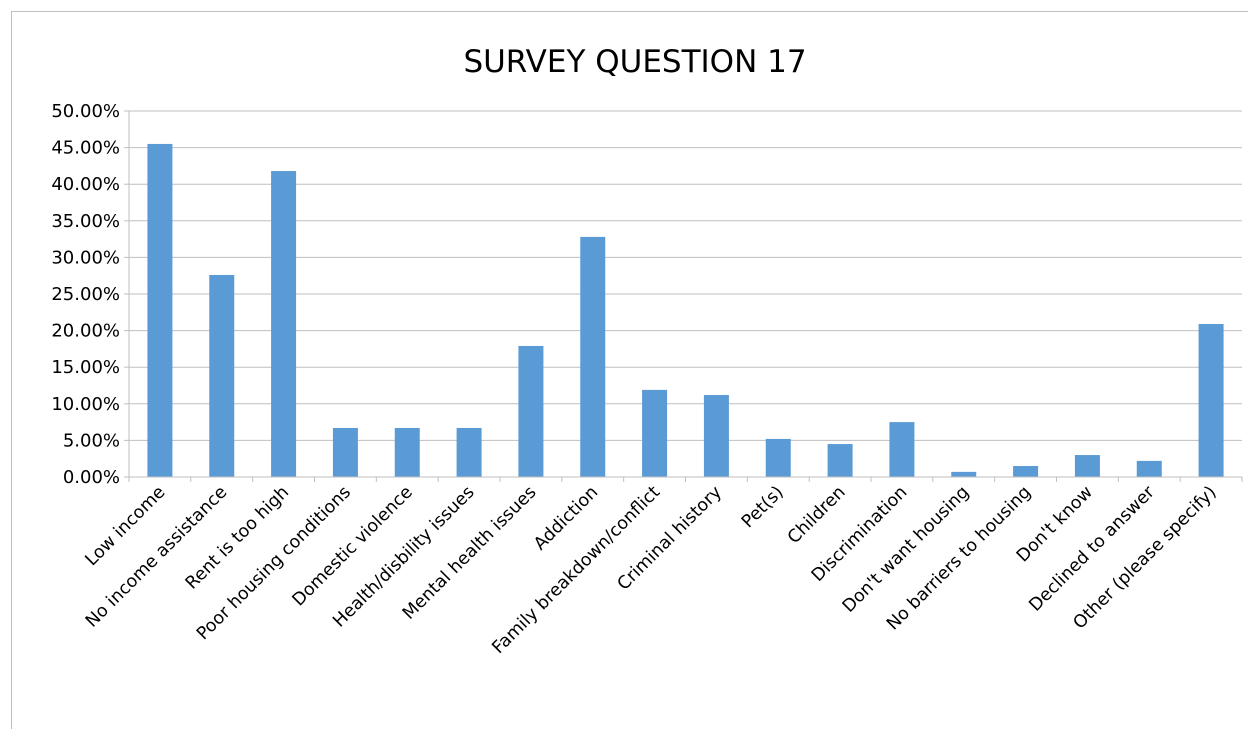  I want to click on y-tick-label: 0.00%, so click(91, 477).